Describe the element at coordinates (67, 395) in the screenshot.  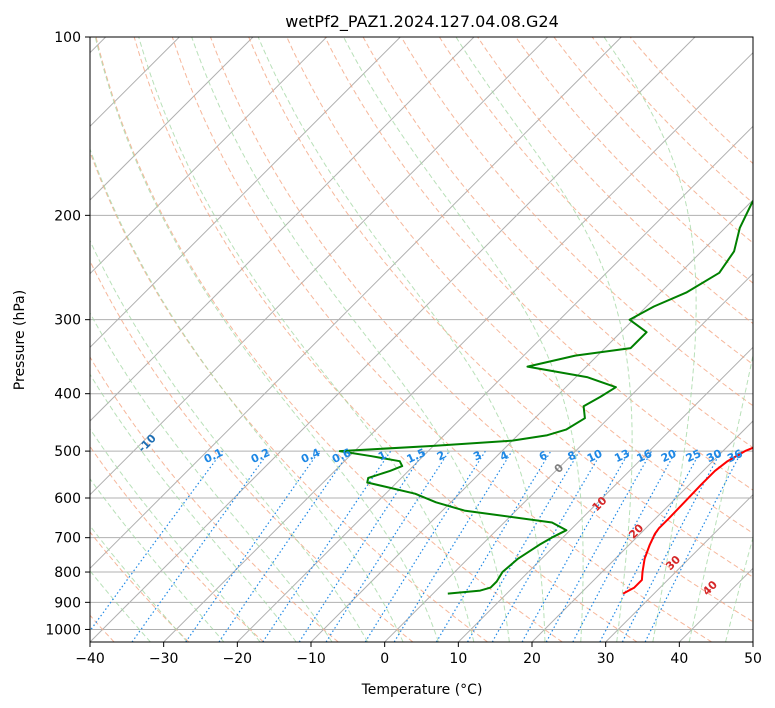
I see `y-tick-label: 400` at that location.